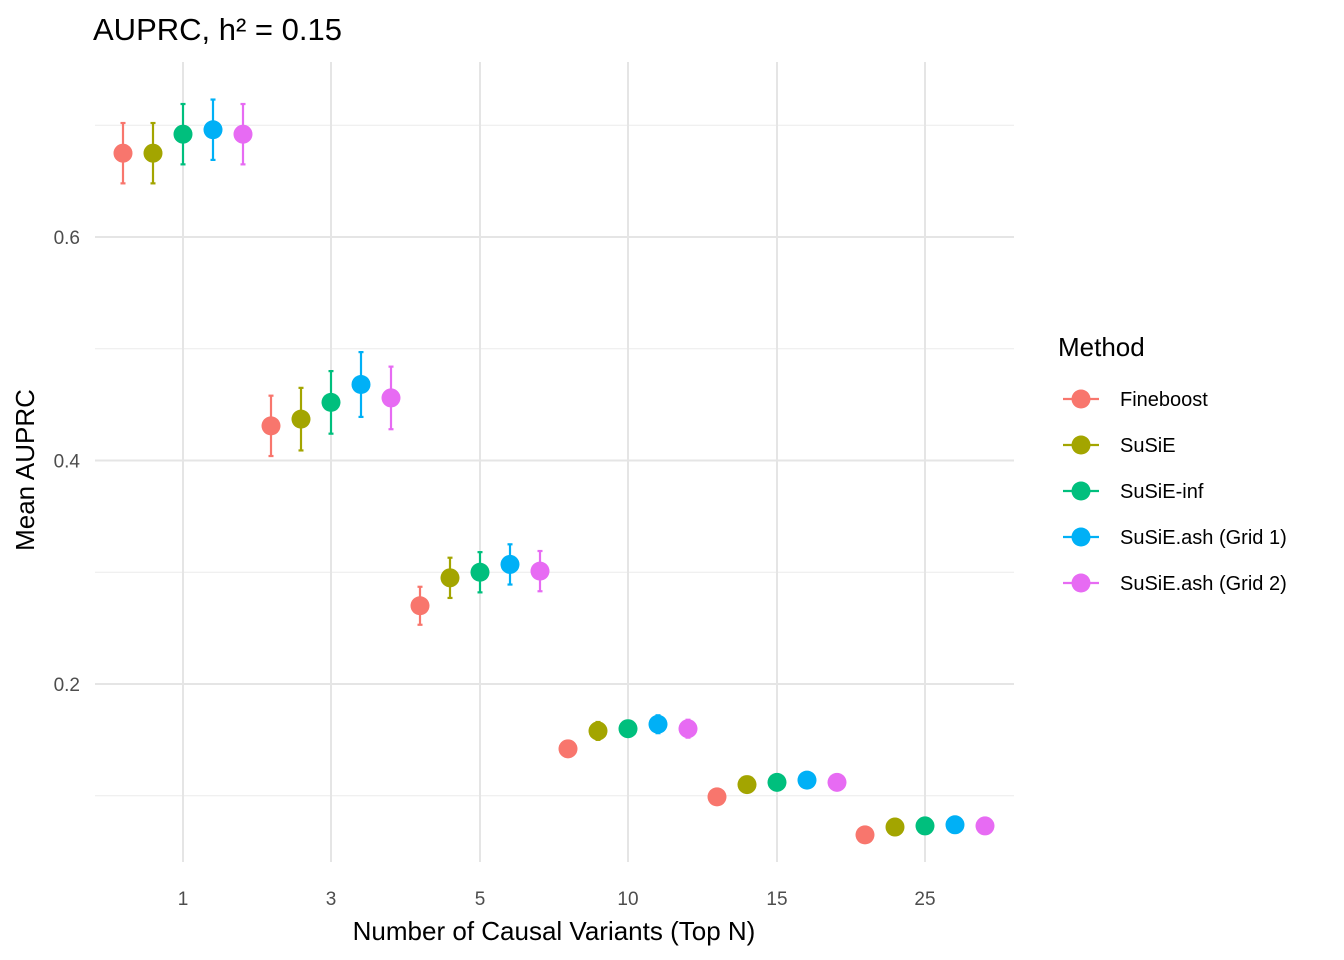 Image resolution: width=1344 pixels, height=960 pixels. I want to click on y-tick-label: 0.4, so click(67, 462).